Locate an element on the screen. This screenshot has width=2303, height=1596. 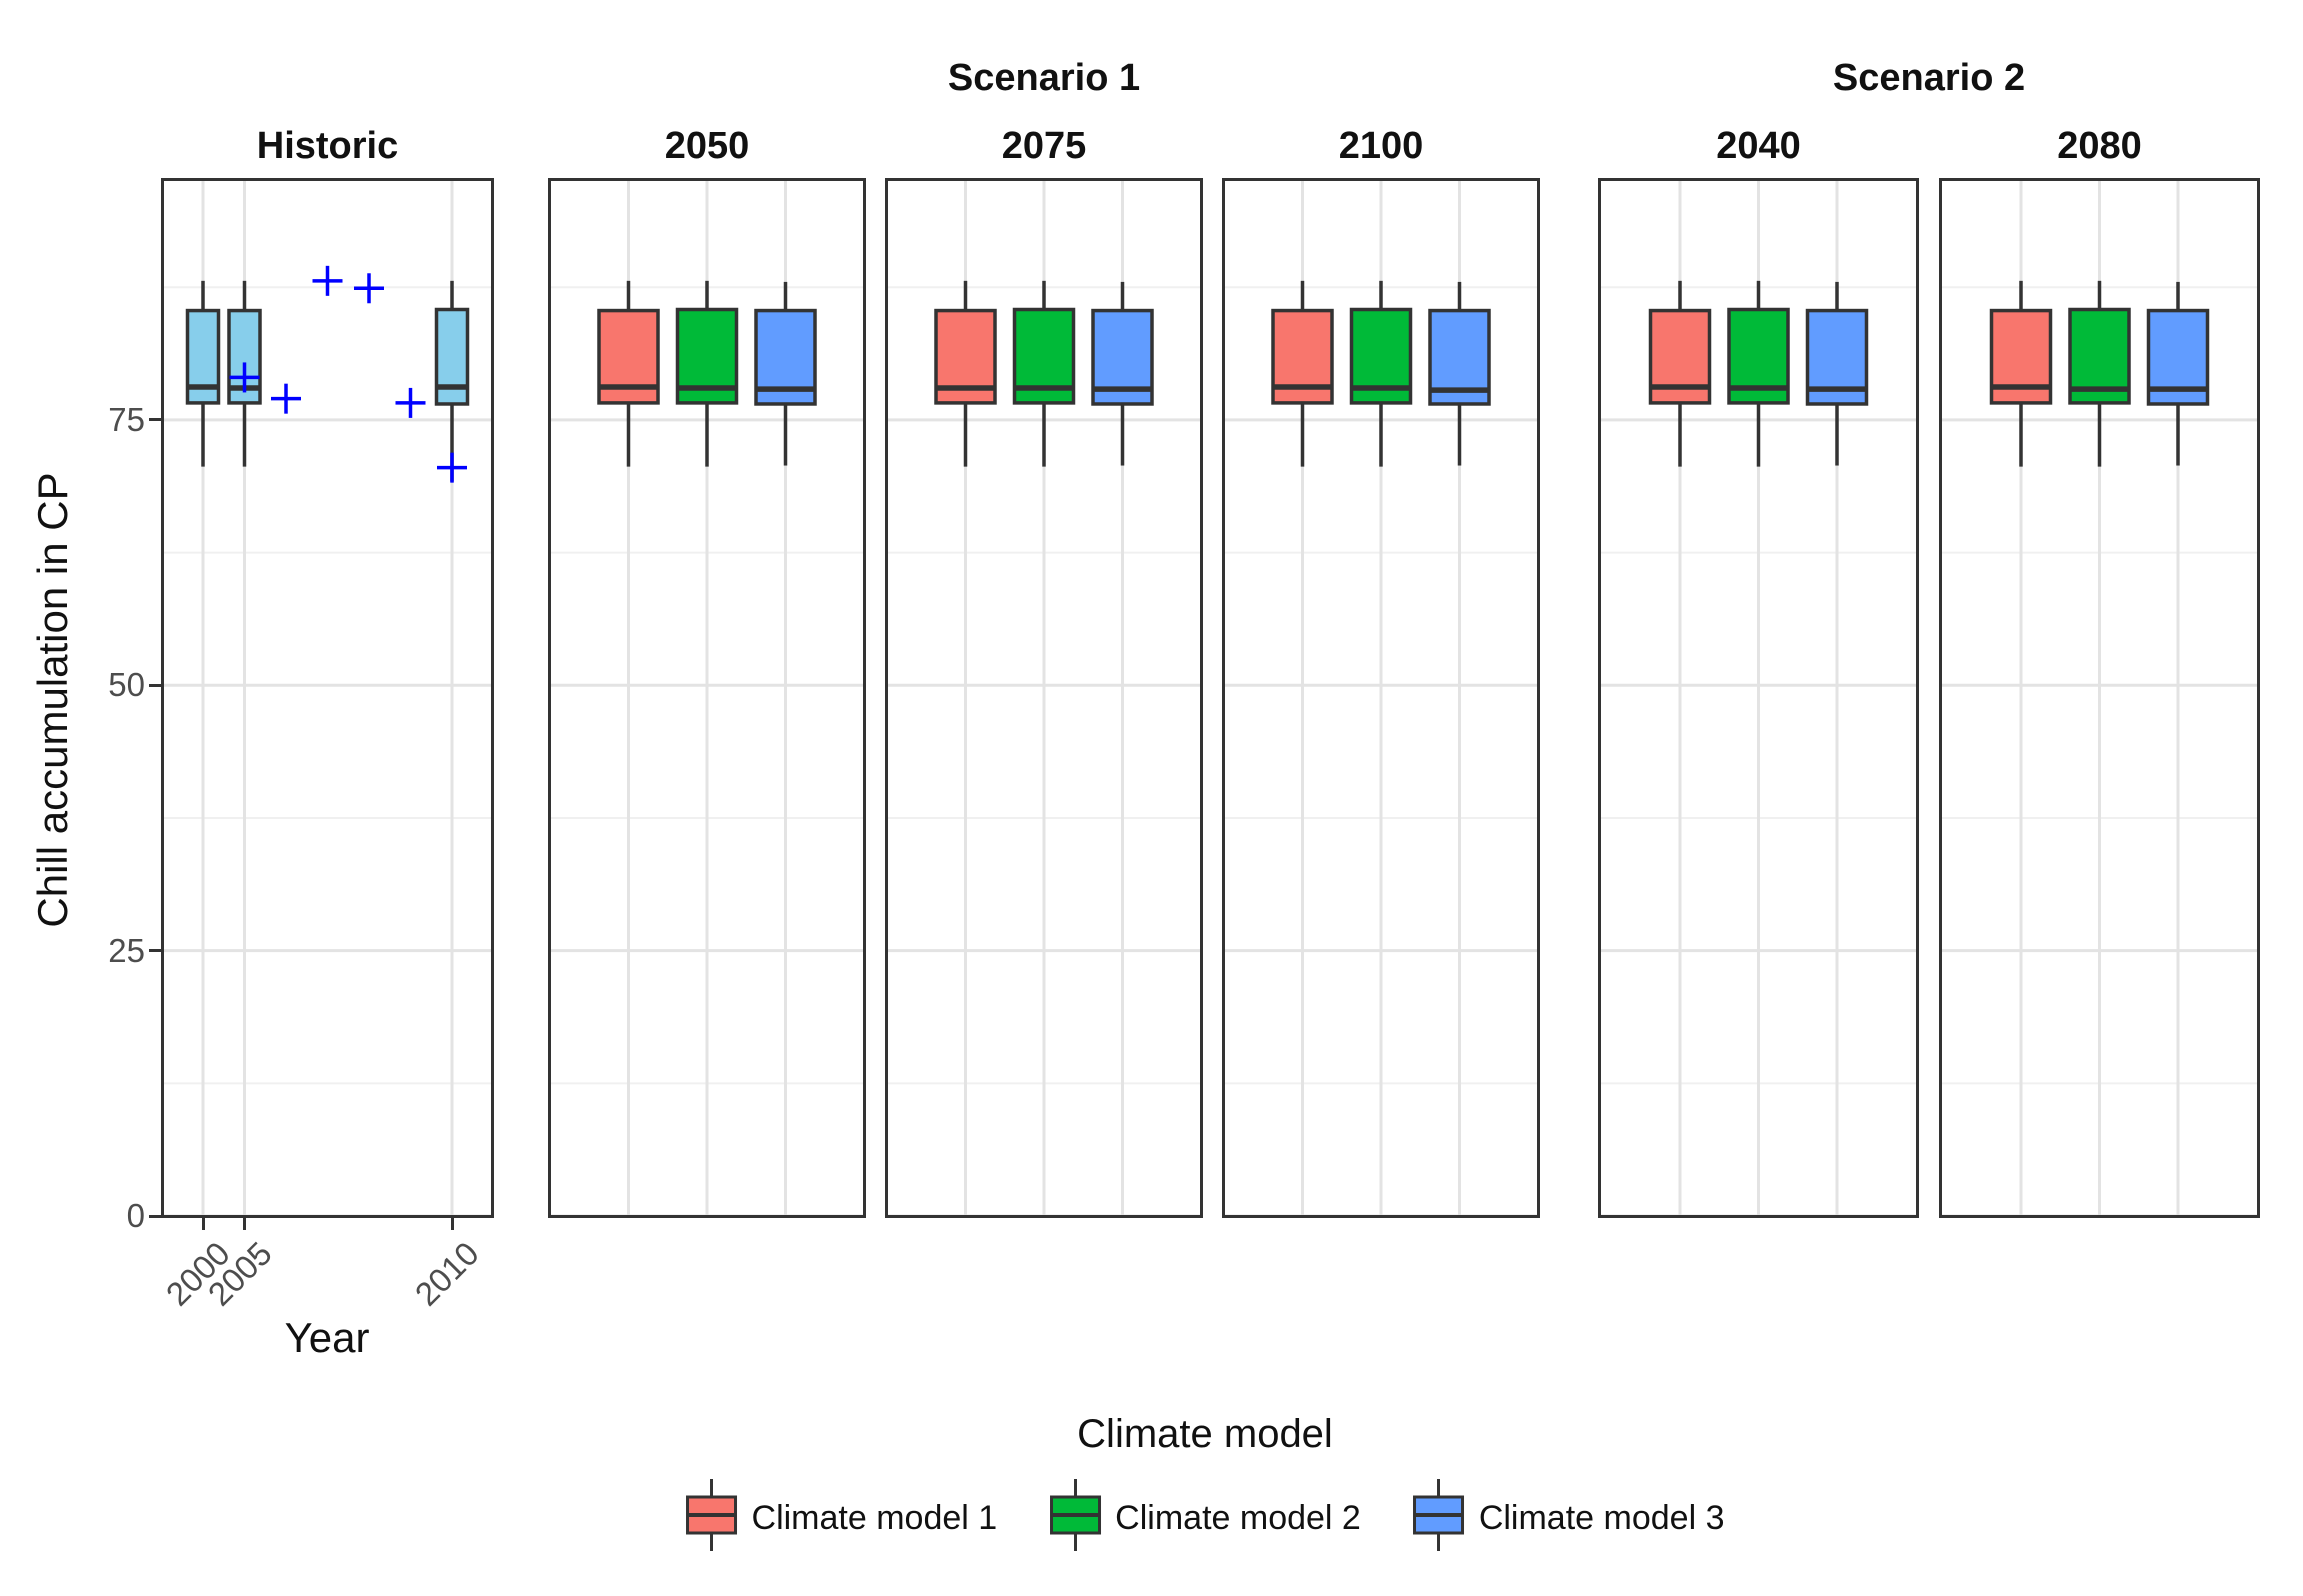
legend-item-label: Climate model 3 is located at coordinates (1601, 1517).